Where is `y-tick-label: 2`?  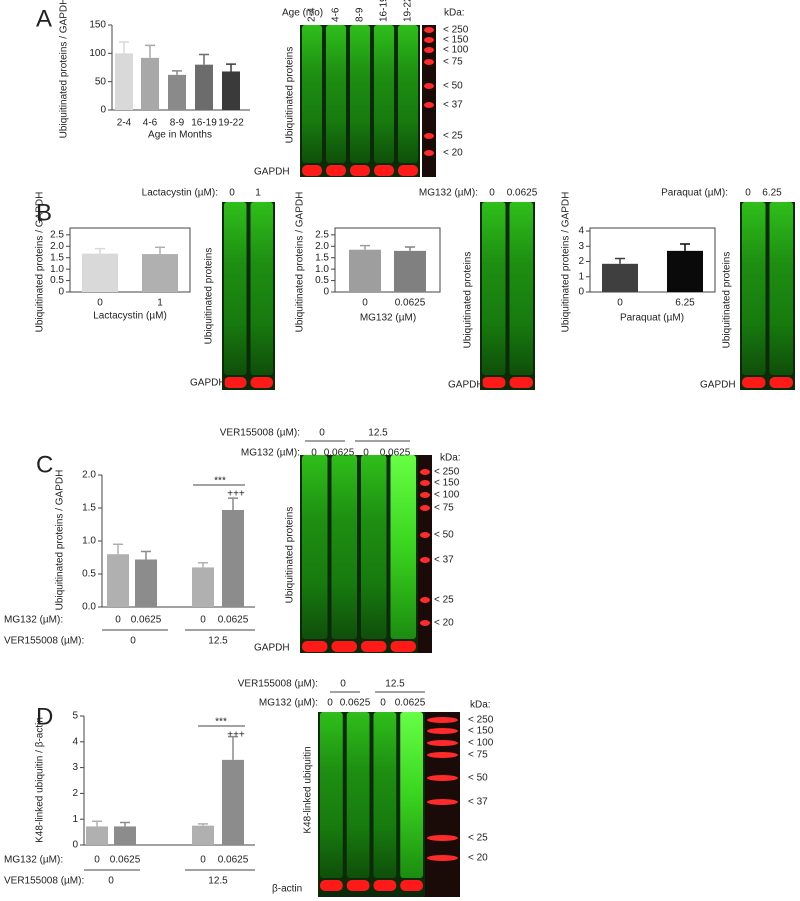
y-tick-label: 2 is located at coordinates (581, 261).